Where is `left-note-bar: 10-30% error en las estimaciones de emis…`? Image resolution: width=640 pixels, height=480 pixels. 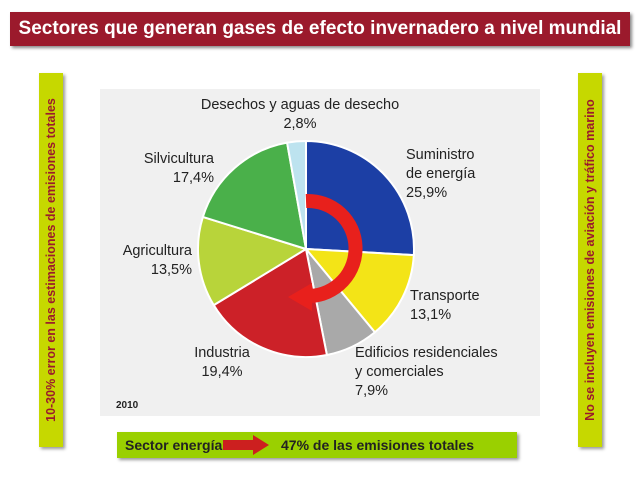
left-note-bar: 10-30% error en las estimaciones de emis… is located at coordinates (51, 260).